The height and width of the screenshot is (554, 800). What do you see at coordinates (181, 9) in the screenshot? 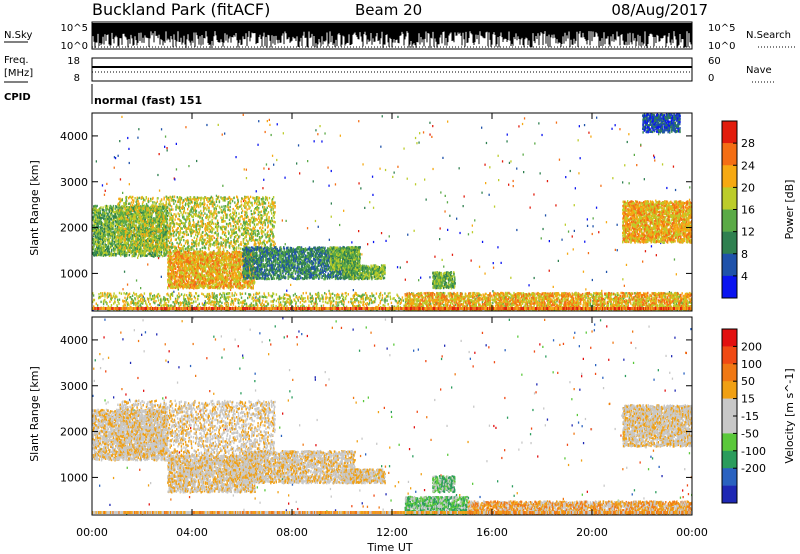
I see `site-title: Buckland Park (fitACF)` at bounding box center [181, 9].